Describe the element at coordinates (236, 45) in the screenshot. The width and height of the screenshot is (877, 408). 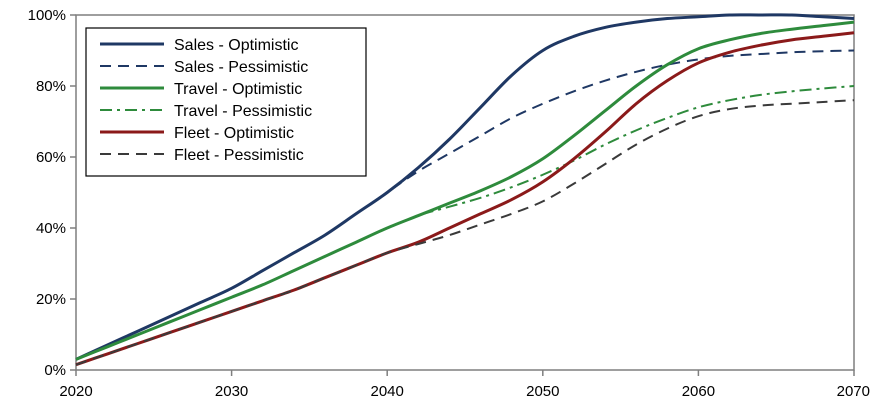
I see `legend-label: Sales - Optimistic` at that location.